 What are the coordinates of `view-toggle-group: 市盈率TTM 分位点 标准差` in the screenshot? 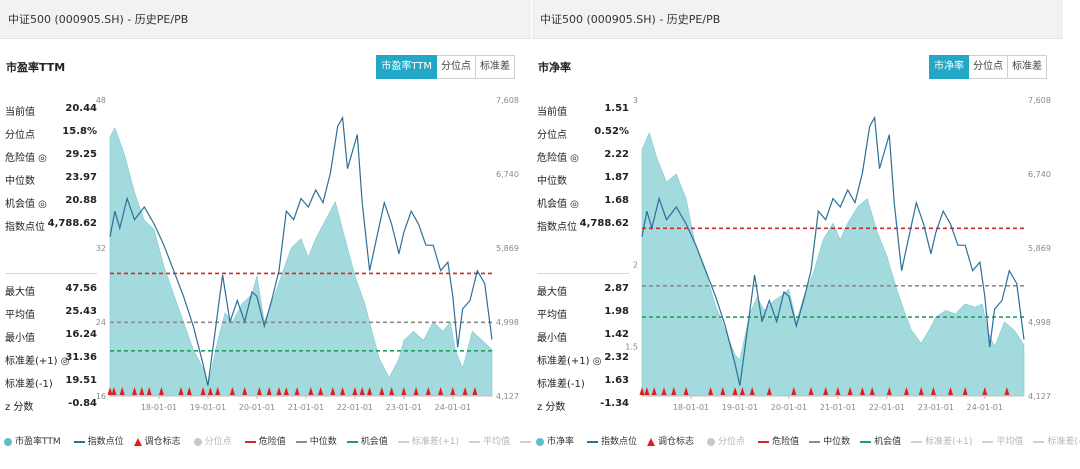 It's located at (445, 67).